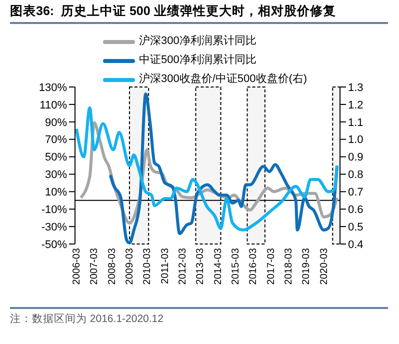 The height and width of the screenshot is (344, 399). What do you see at coordinates (53, 88) in the screenshot?
I see `y-tick-label: 130%` at bounding box center [53, 88].